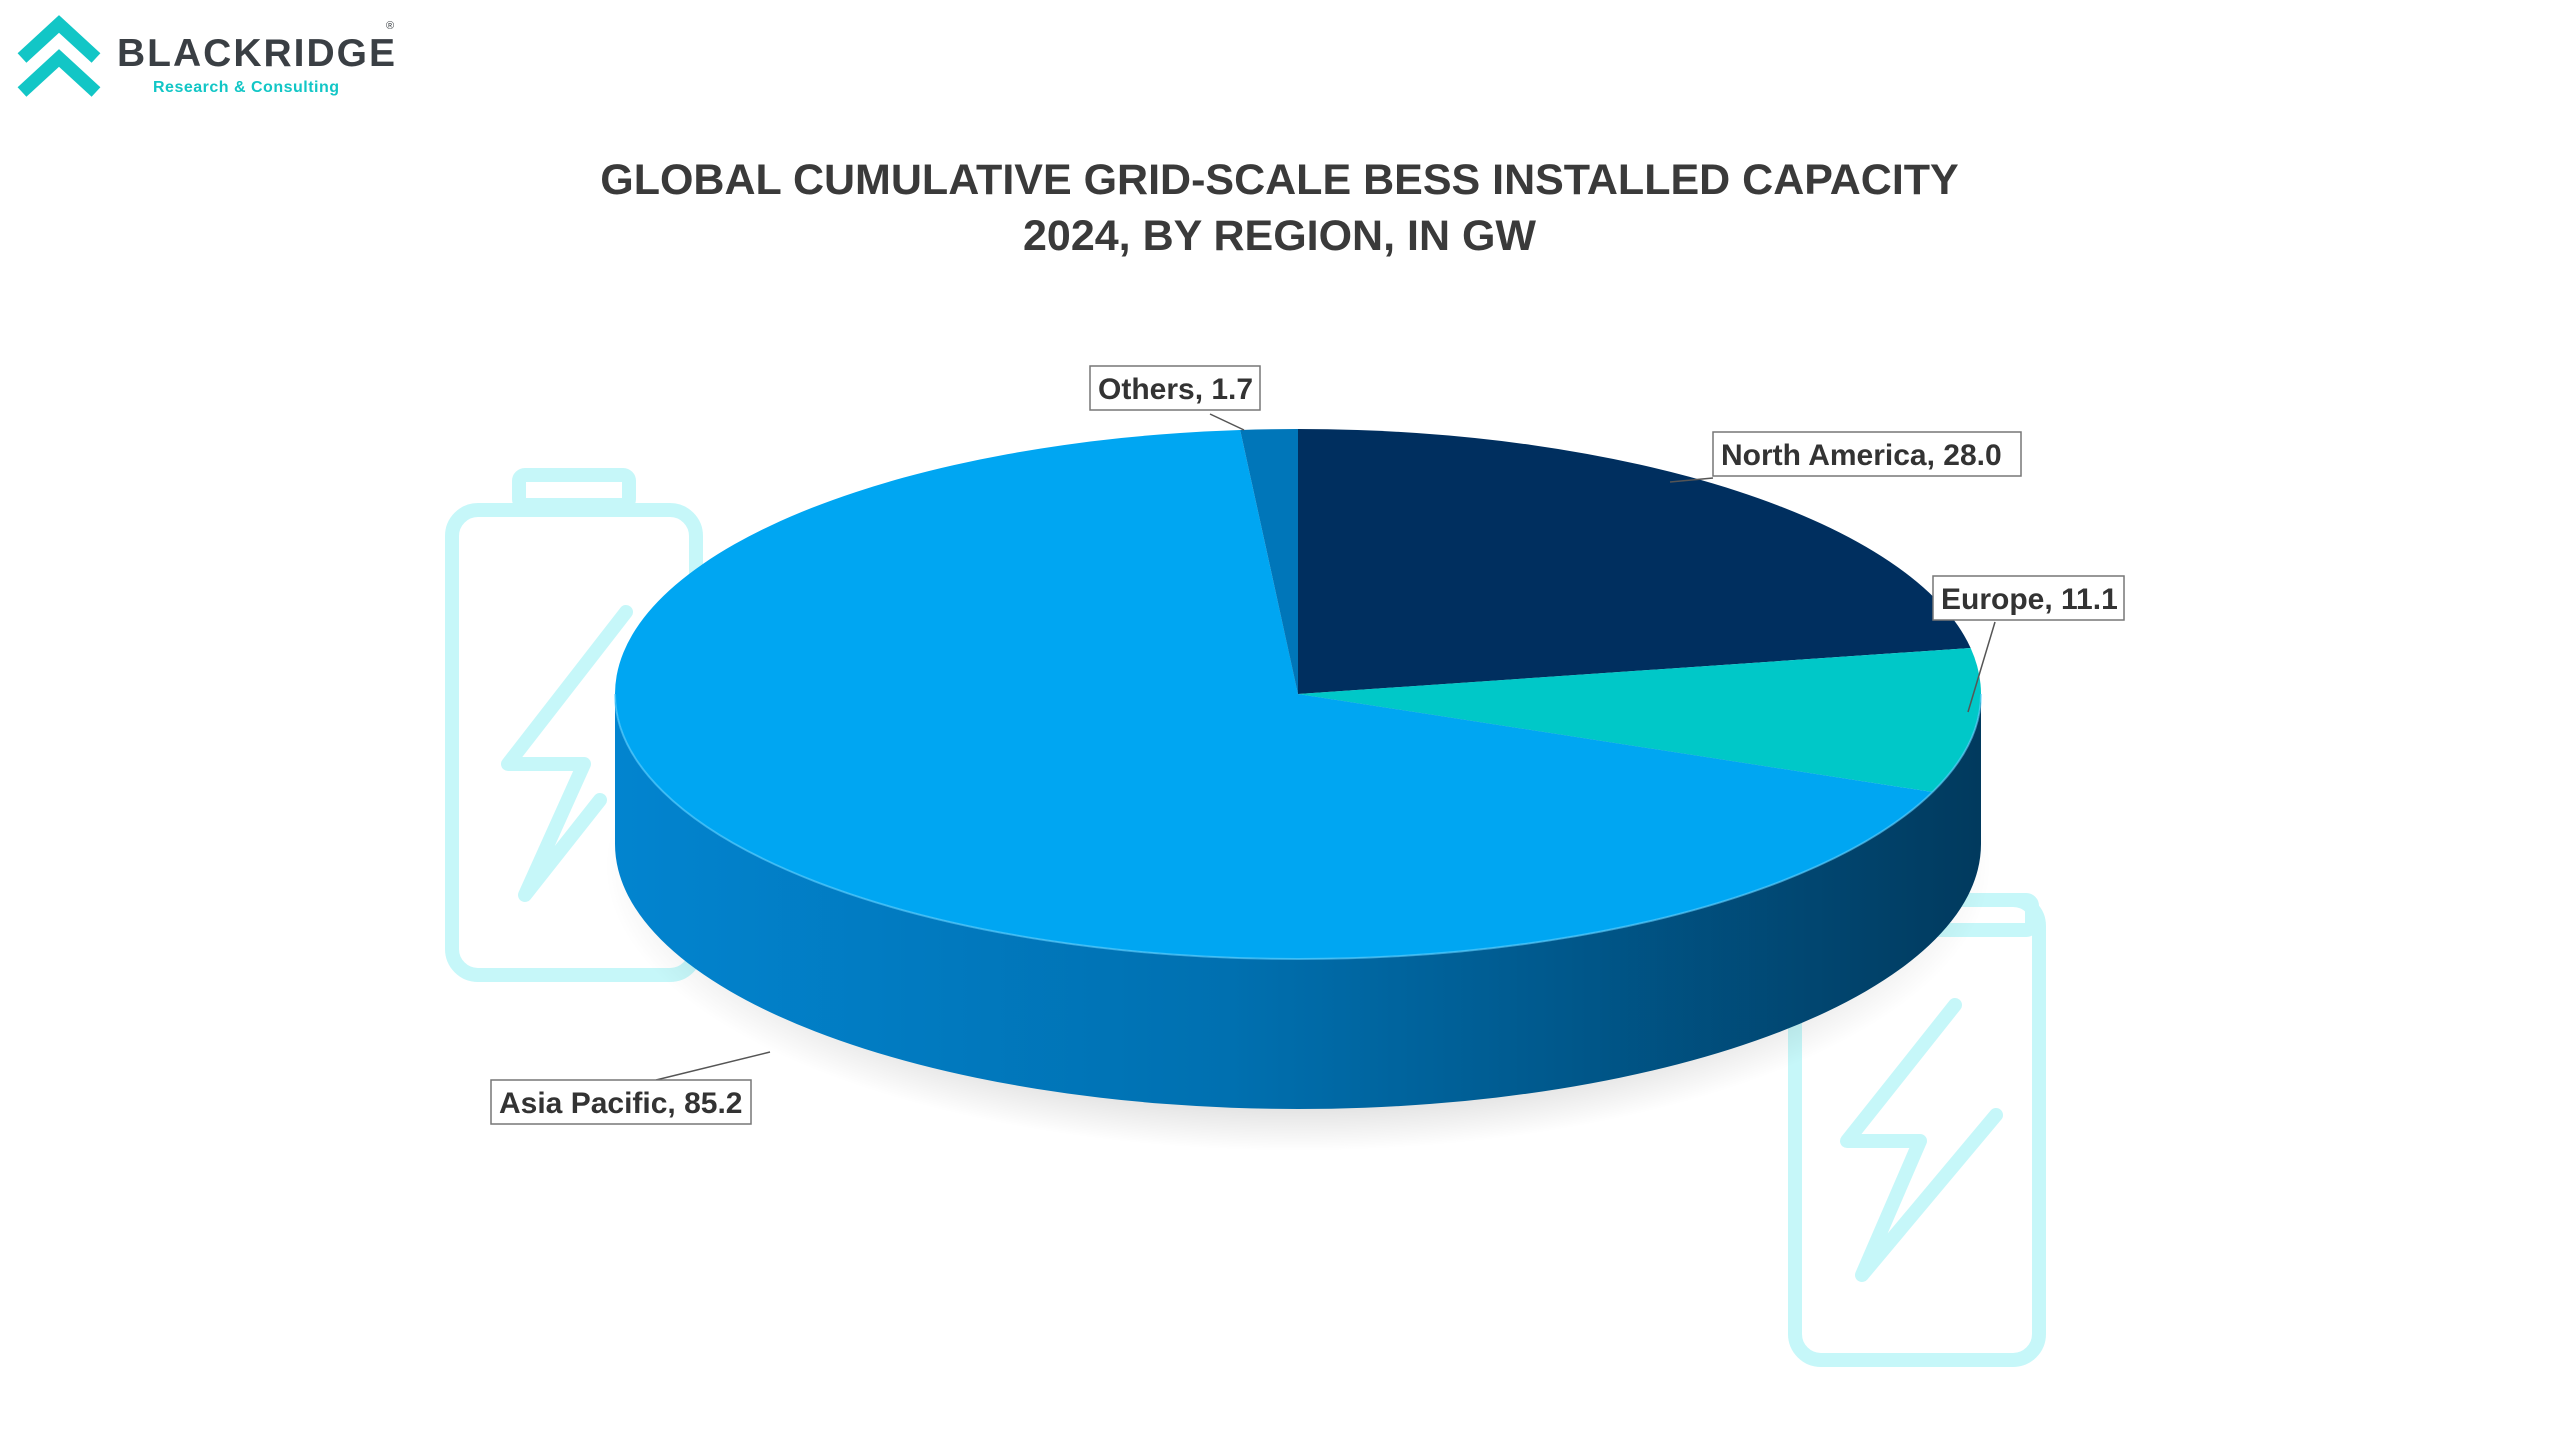  I want to click on data-label-north-america: North America, 28.0, so click(1845, 457).